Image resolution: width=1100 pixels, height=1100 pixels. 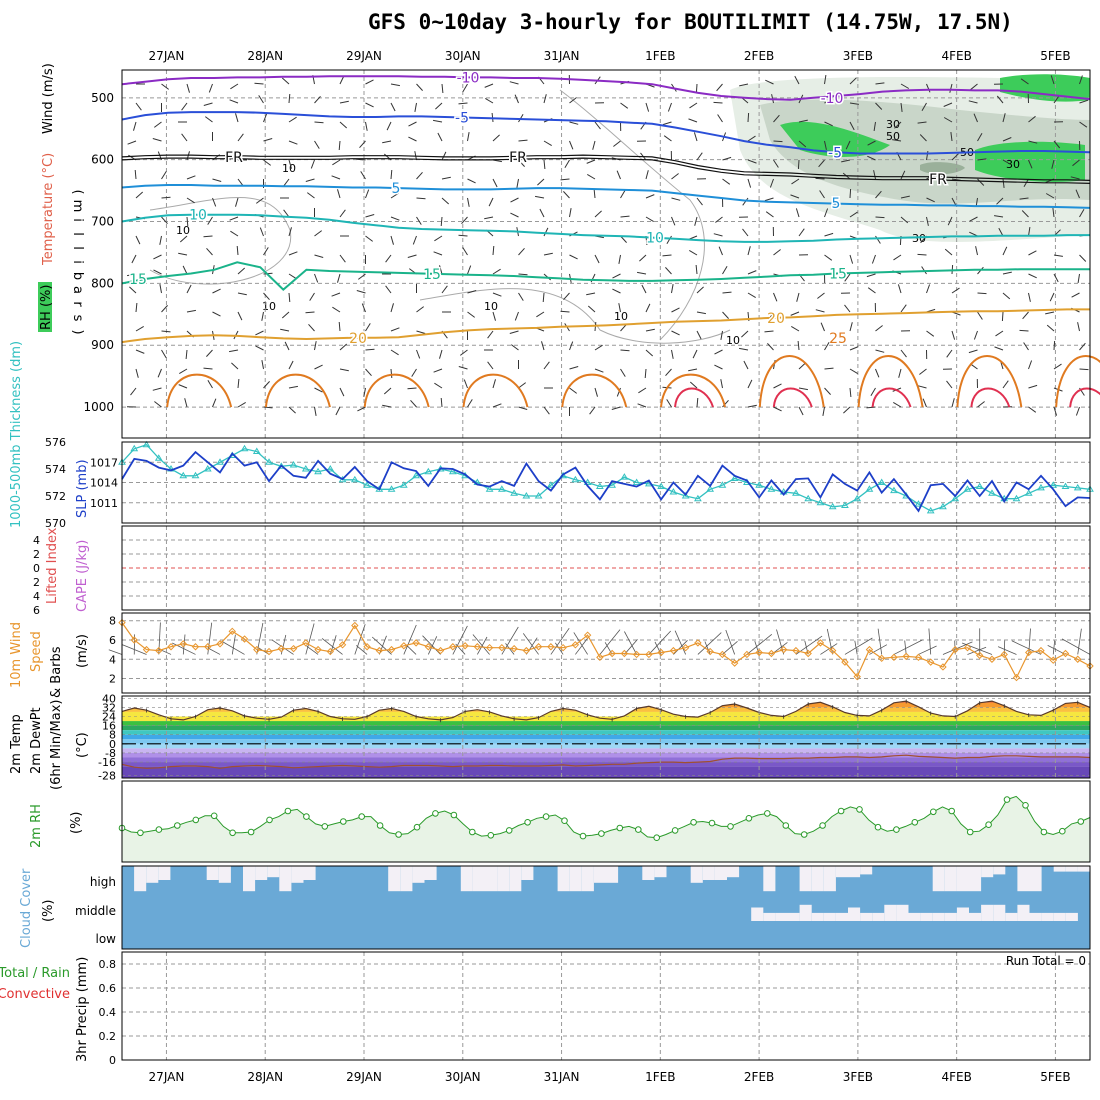 What do you see at coordinates (606, 88) in the screenshot?
I see `isotherm-line` at bounding box center [606, 88].